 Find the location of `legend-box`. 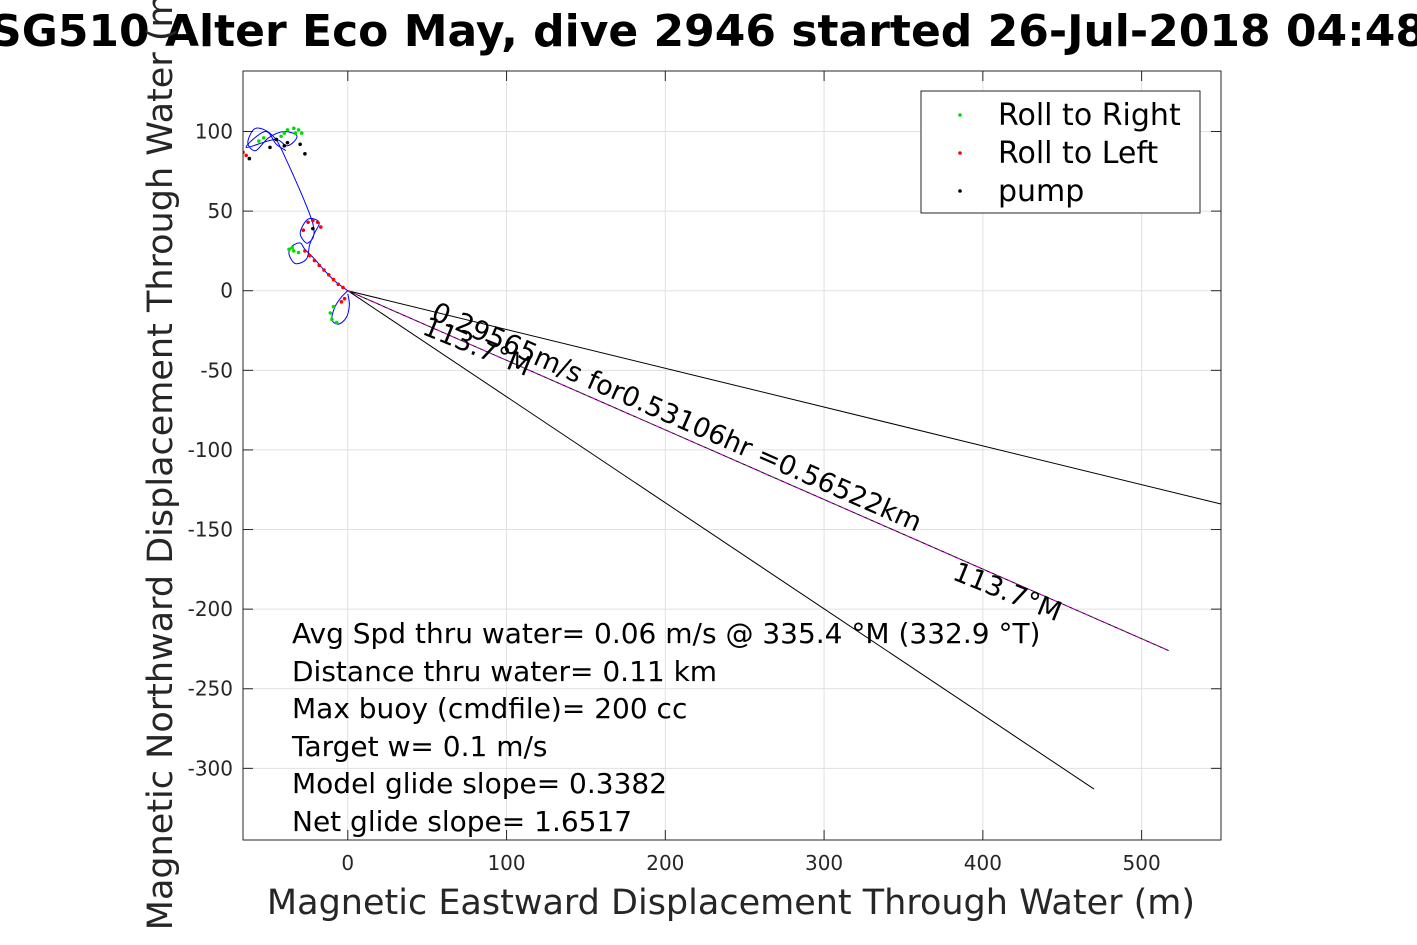

legend-box is located at coordinates (1060, 152).